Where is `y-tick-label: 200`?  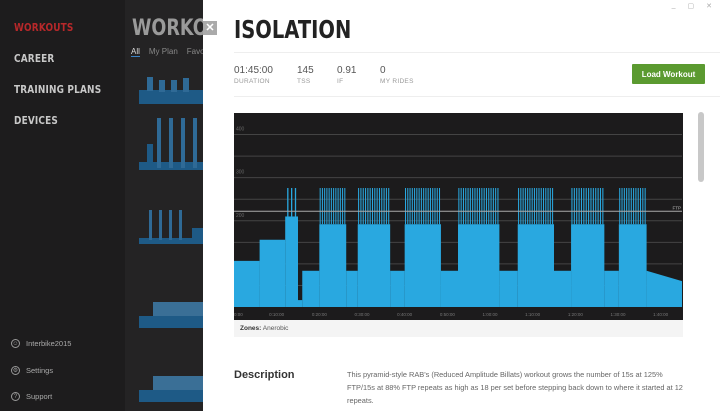
y-tick-label: 200 is located at coordinates (240, 216).